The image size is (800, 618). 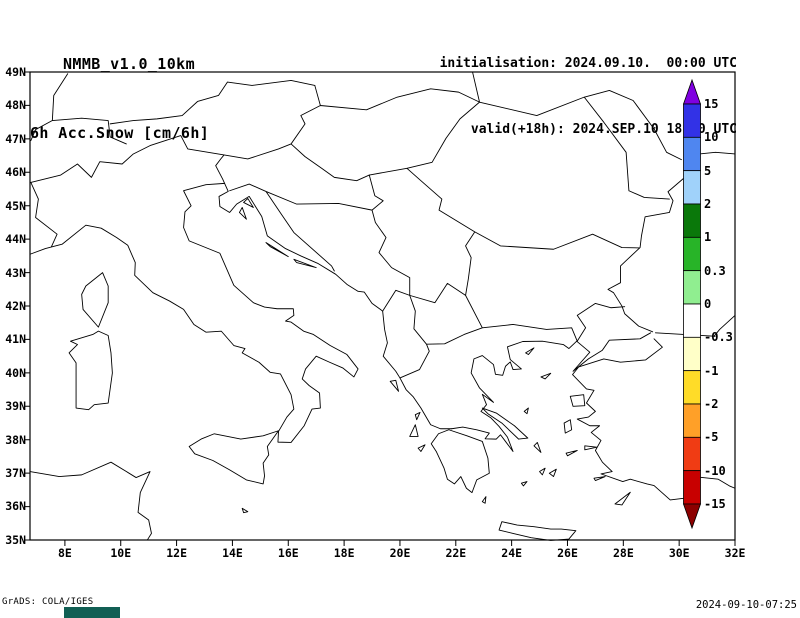 I want to click on lon-label: 12E, so click(x=176, y=553).